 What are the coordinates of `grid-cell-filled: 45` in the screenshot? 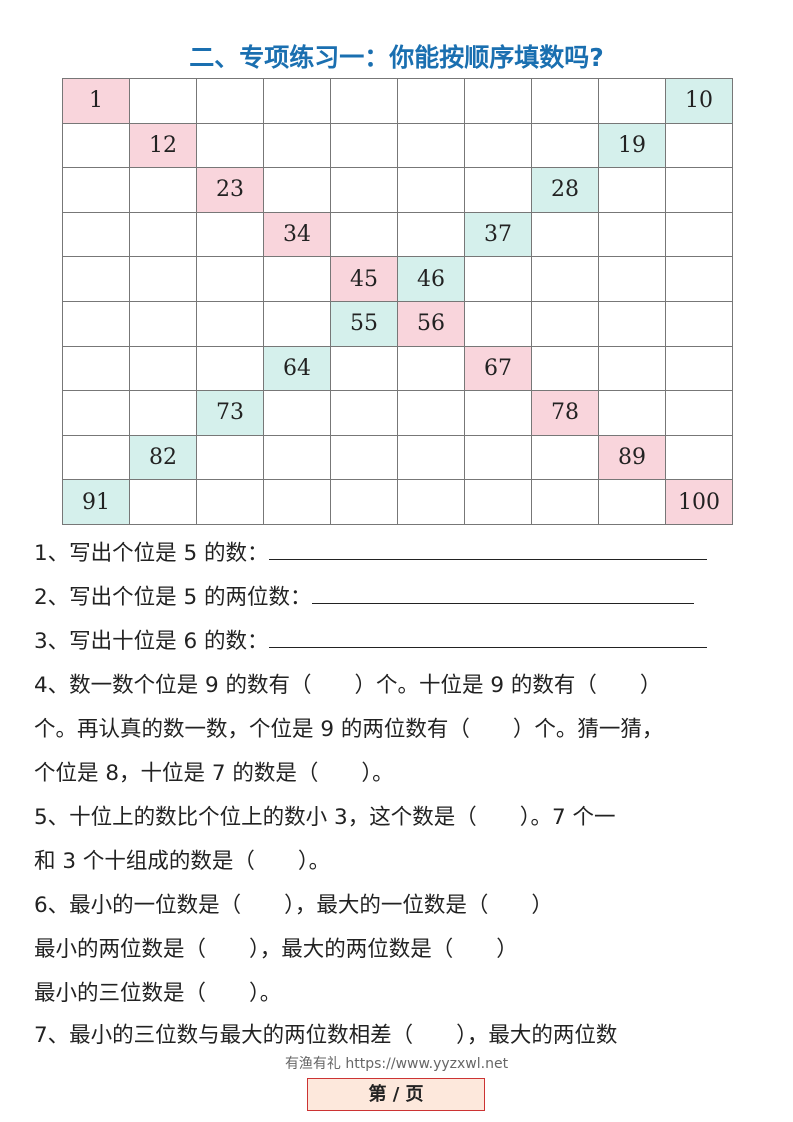 It's located at (364, 279).